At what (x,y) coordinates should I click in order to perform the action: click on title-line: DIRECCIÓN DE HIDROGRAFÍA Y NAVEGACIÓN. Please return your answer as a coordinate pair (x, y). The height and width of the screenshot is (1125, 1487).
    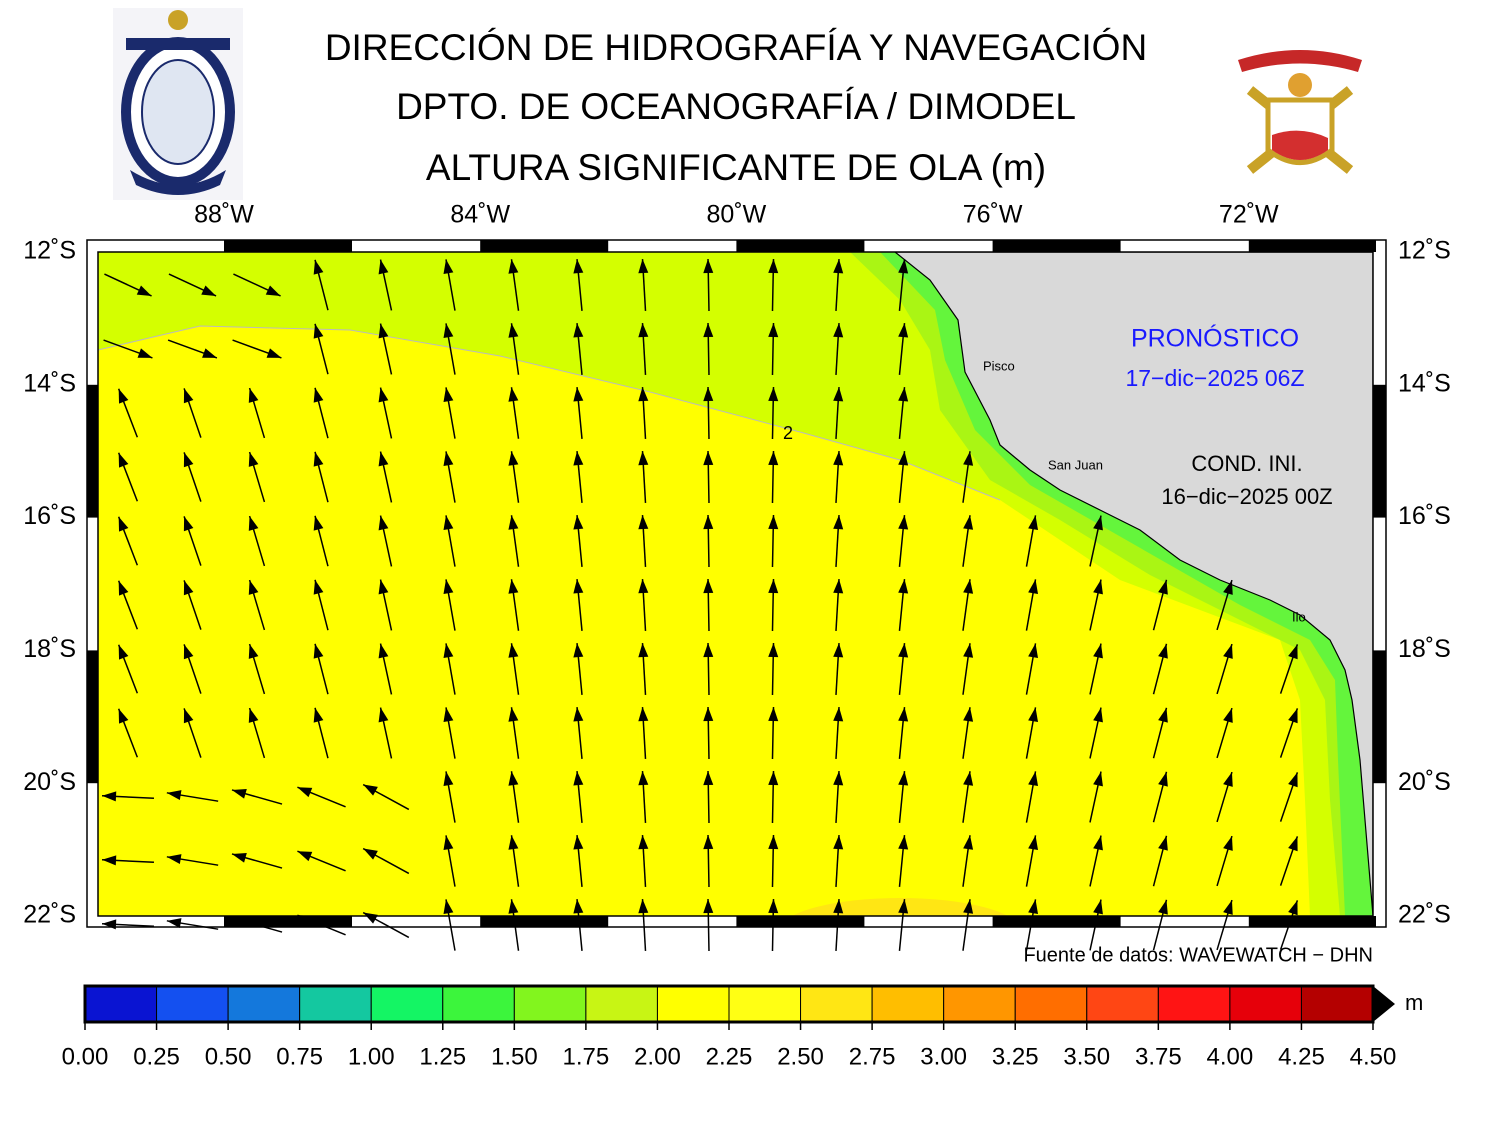
    Looking at the image, I should click on (736, 47).